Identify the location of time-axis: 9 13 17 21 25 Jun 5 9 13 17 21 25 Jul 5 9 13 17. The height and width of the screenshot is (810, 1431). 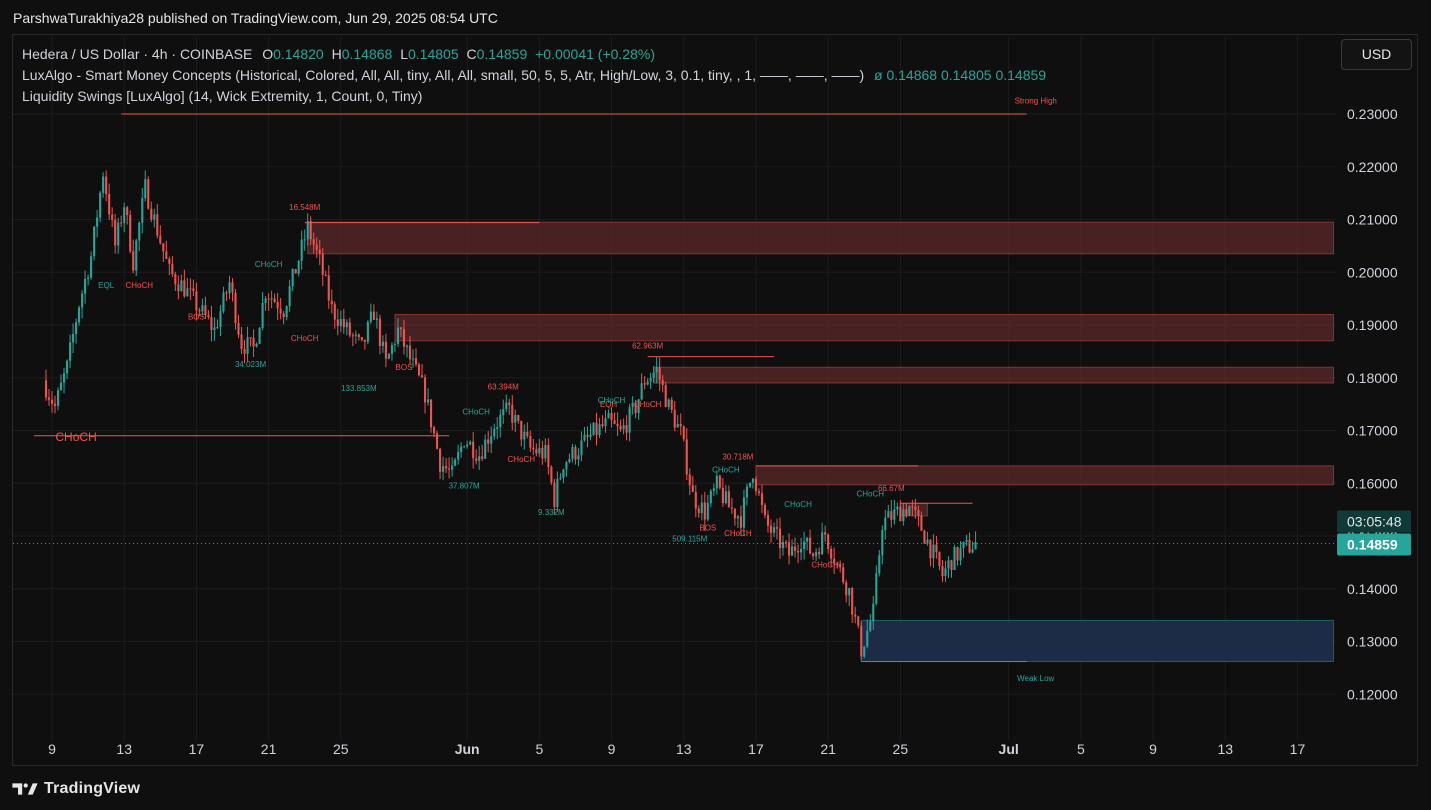
(676, 749).